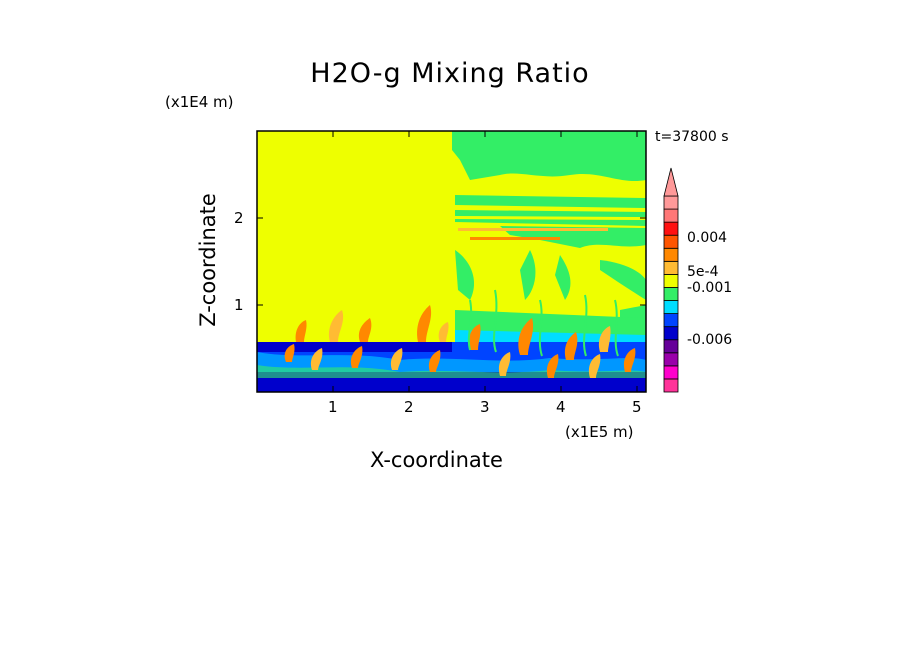  Describe the element at coordinates (671, 215) in the screenshot. I see `colorbar-swatch-salmon` at that location.